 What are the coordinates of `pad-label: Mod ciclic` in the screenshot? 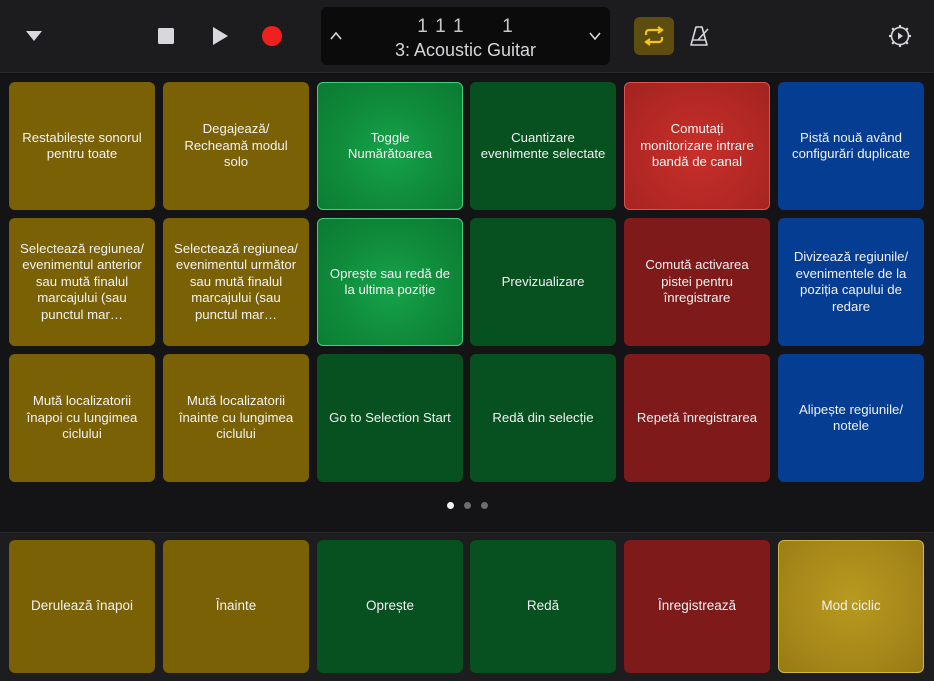 It's located at (851, 606).